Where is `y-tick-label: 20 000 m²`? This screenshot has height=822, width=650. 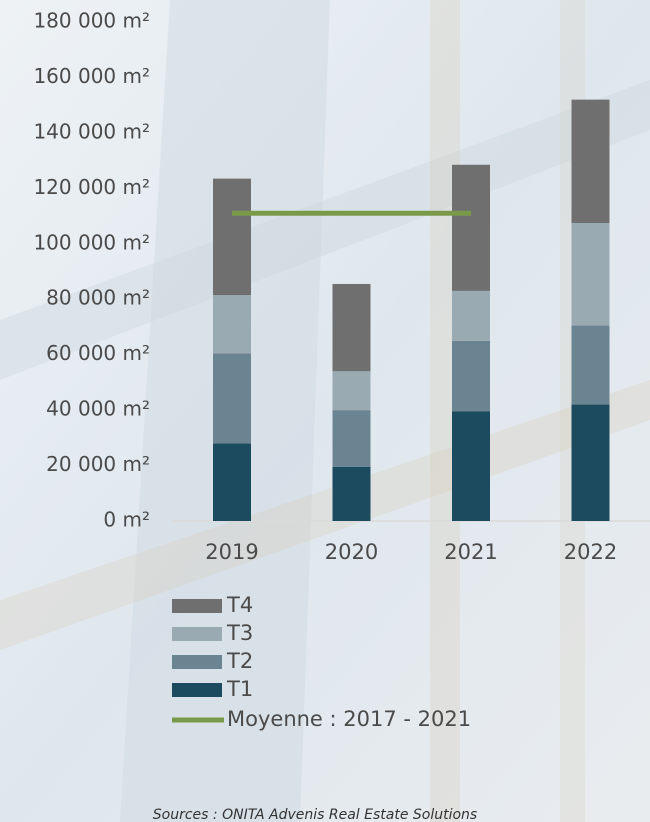 y-tick-label: 20 000 m² is located at coordinates (98, 464).